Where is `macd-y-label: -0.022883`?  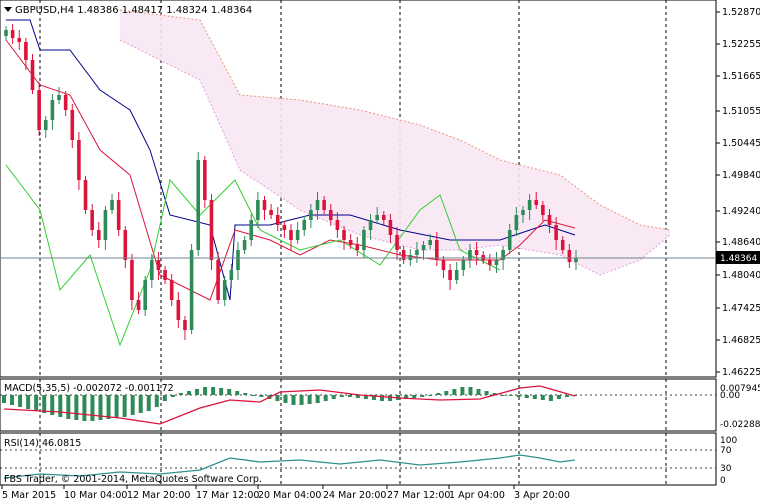
macd-y-label: -0.022883 is located at coordinates (740, 425).